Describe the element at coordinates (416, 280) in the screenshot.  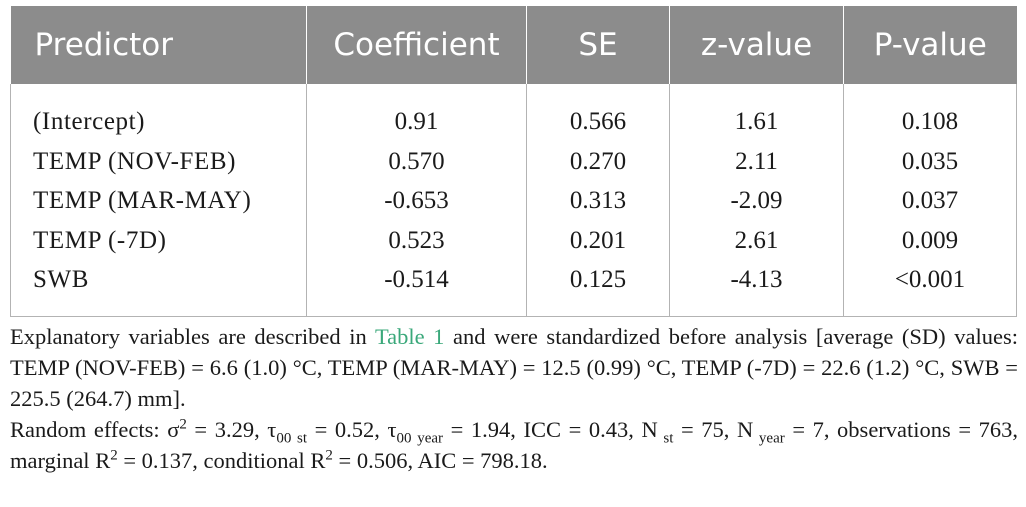
I see `cell-coefficient: -0.514` at that location.